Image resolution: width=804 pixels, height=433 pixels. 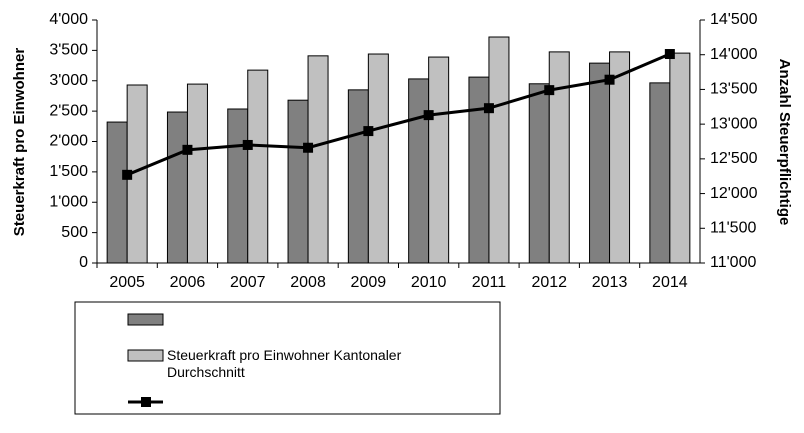 What do you see at coordinates (610, 282) in the screenshot?
I see `x-tick-label: 2013` at bounding box center [610, 282].